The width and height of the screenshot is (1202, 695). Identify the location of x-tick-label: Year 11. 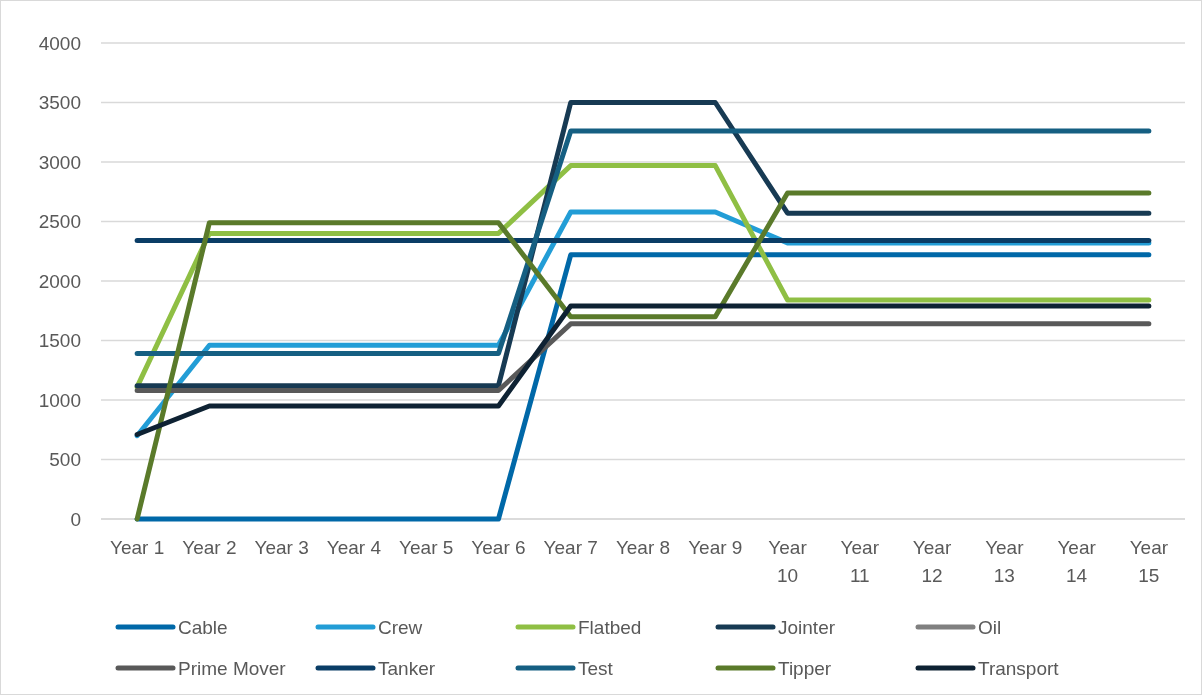
(860, 561).